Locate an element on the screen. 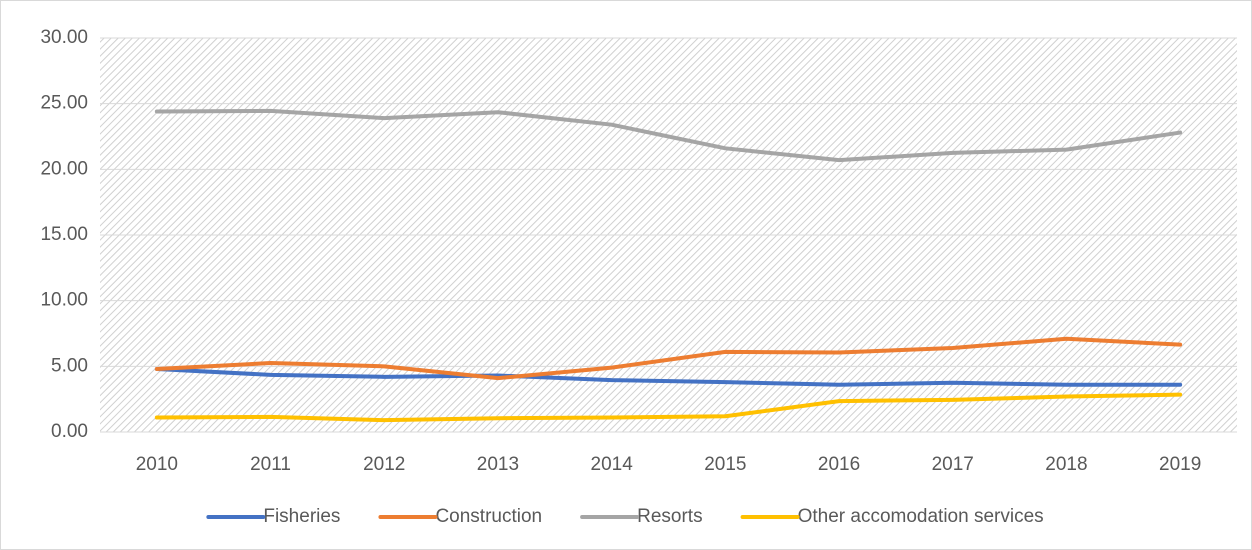 Image resolution: width=1252 pixels, height=550 pixels. x-tick-label: 2019 is located at coordinates (1180, 464).